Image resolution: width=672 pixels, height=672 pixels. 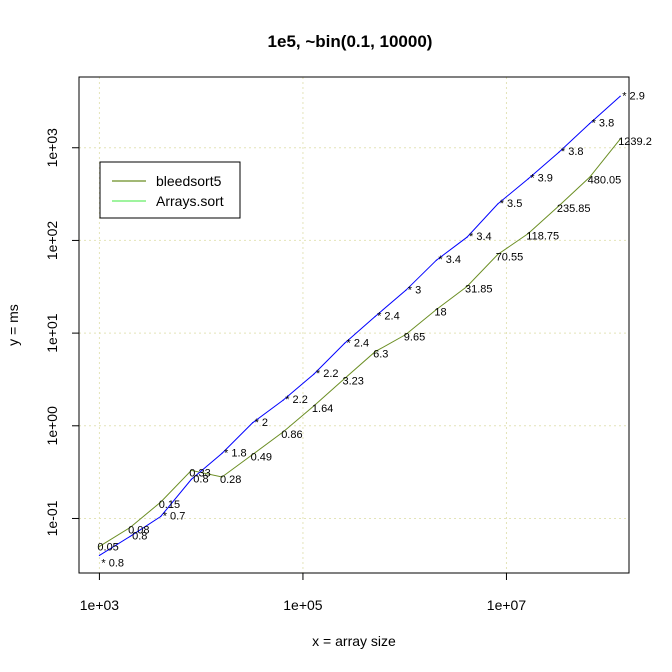 I want to click on data-label-0-12: 31.85, so click(x=479, y=290).